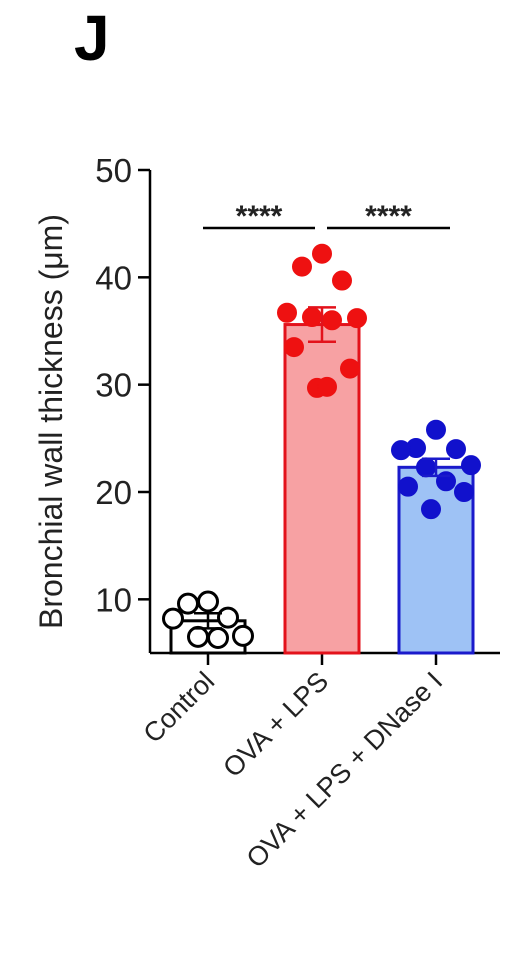  Describe the element at coordinates (178, 707) in the screenshot. I see `category-label-0: Control` at that location.